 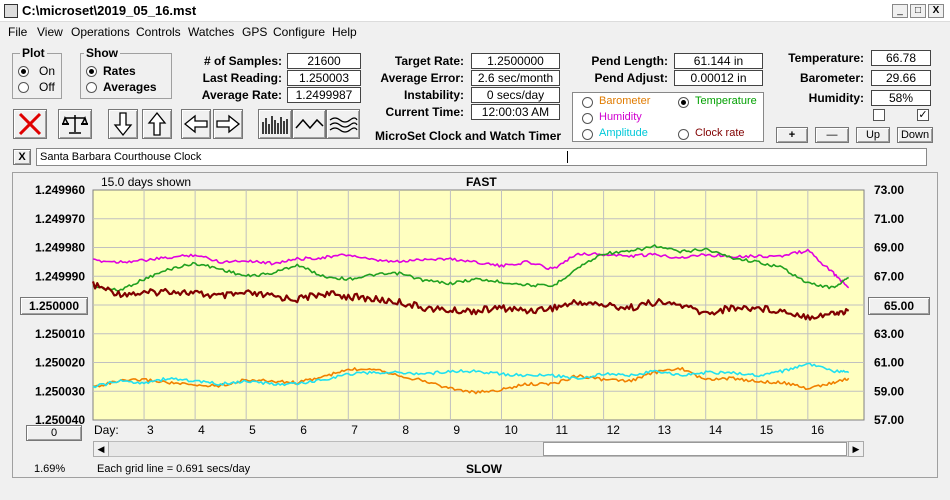 I want to click on scroll-left-icon: ◀, so click(x=101, y=449).